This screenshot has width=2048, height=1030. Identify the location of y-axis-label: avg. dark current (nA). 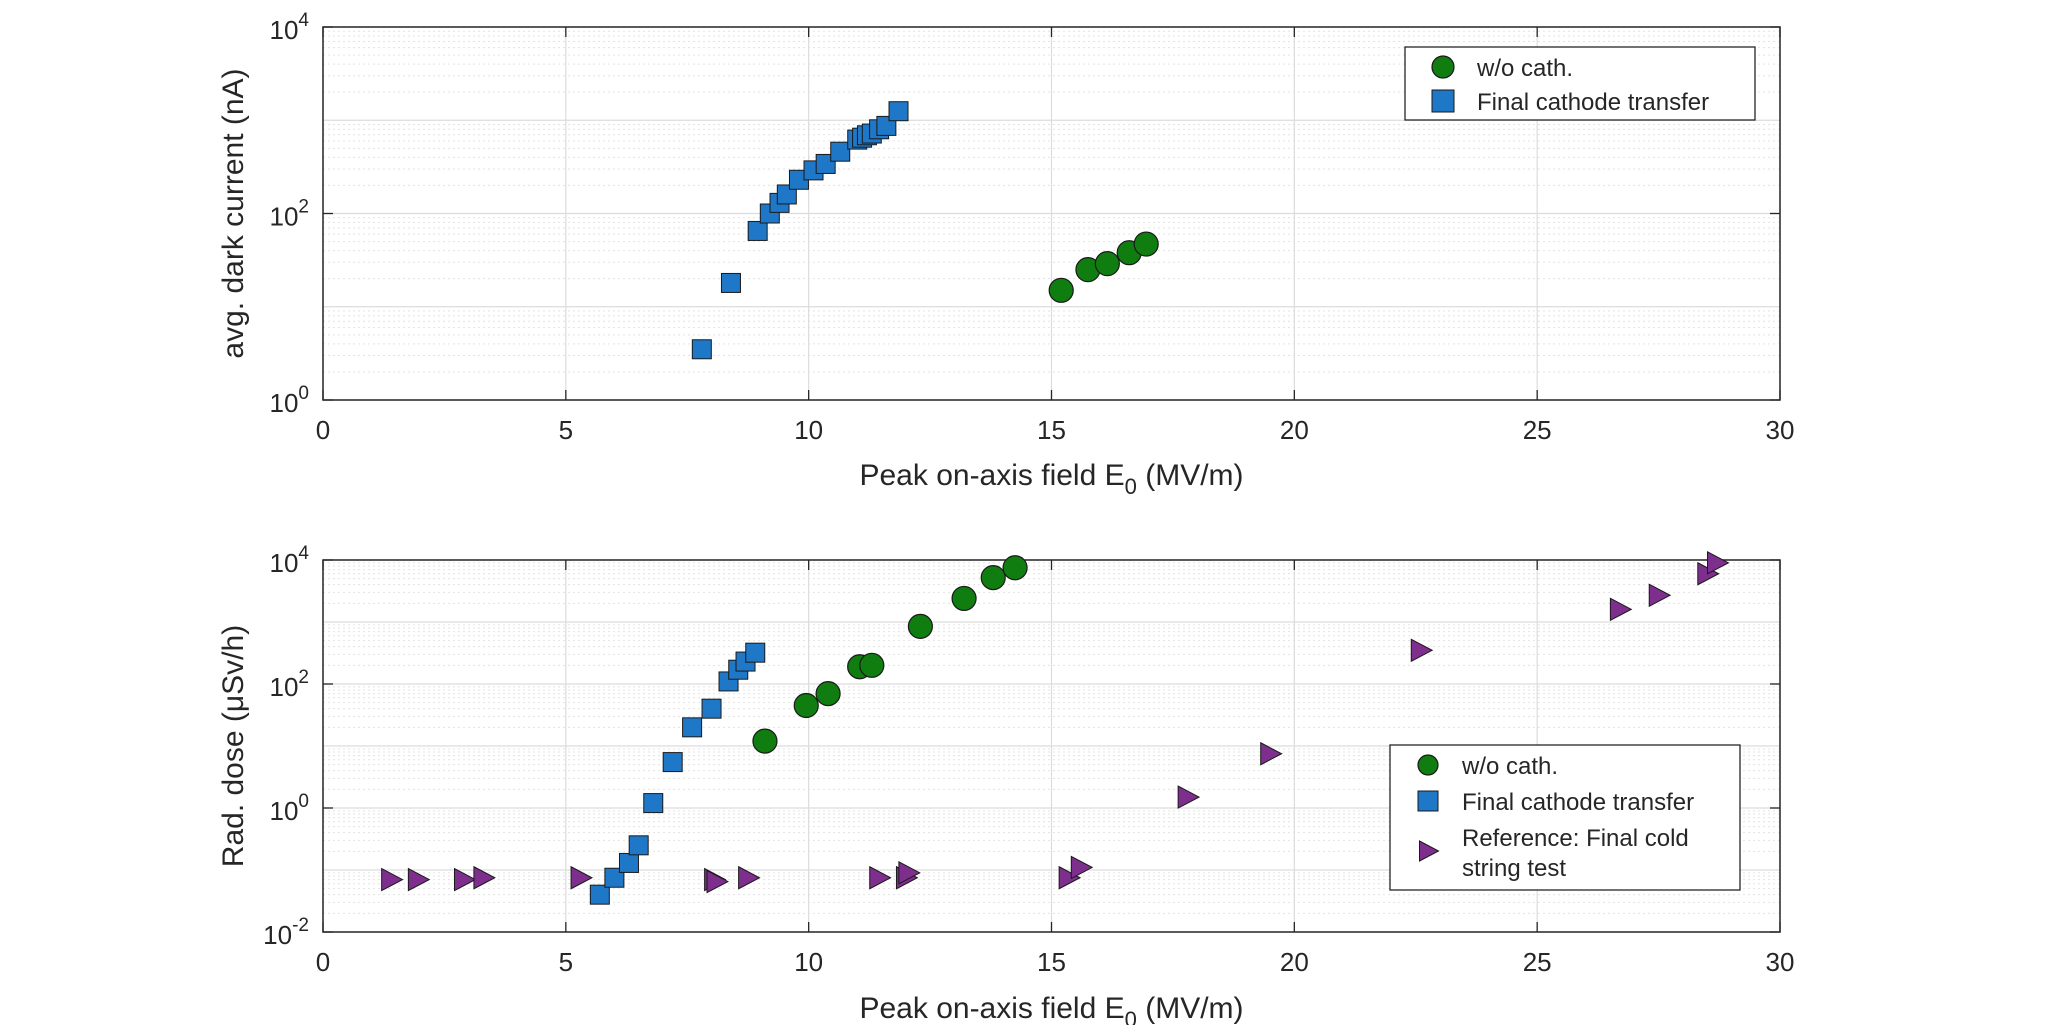
(233, 213).